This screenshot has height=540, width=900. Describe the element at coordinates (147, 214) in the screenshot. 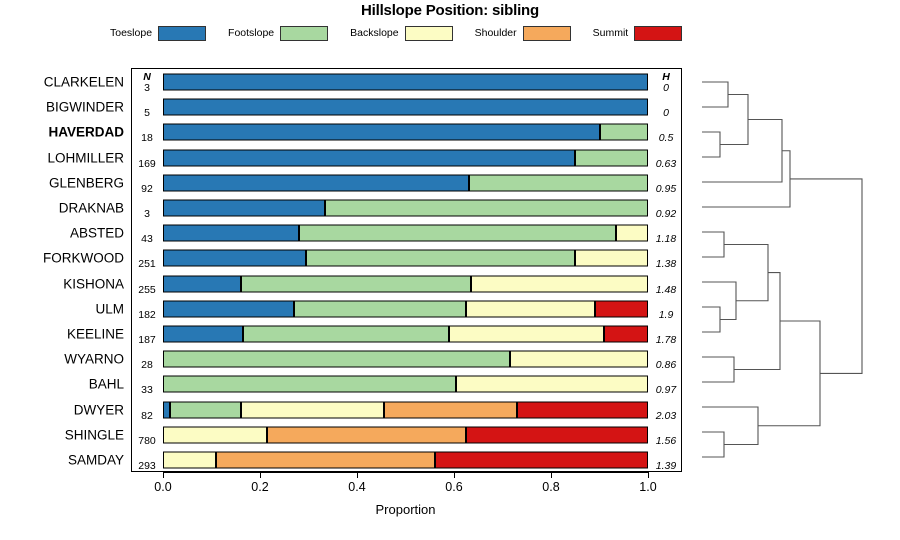

I see `n-value: 3` at that location.